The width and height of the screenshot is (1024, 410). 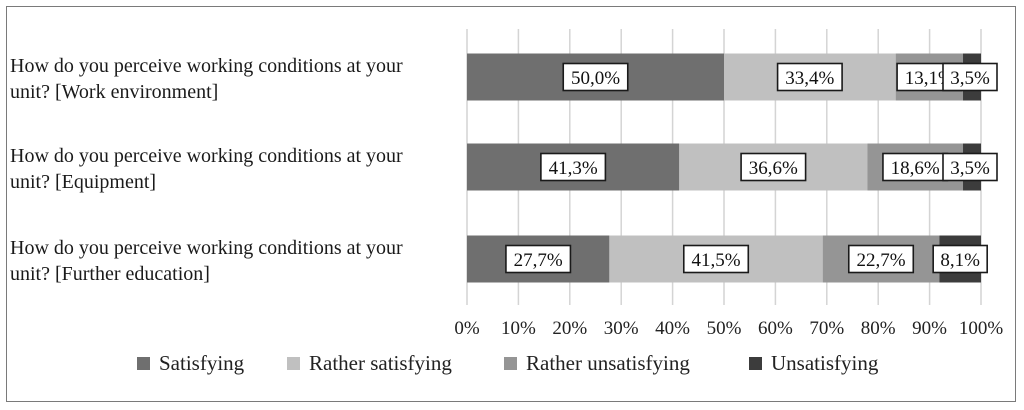 What do you see at coordinates (467, 328) in the screenshot?
I see `x-tick-label: 0%` at bounding box center [467, 328].